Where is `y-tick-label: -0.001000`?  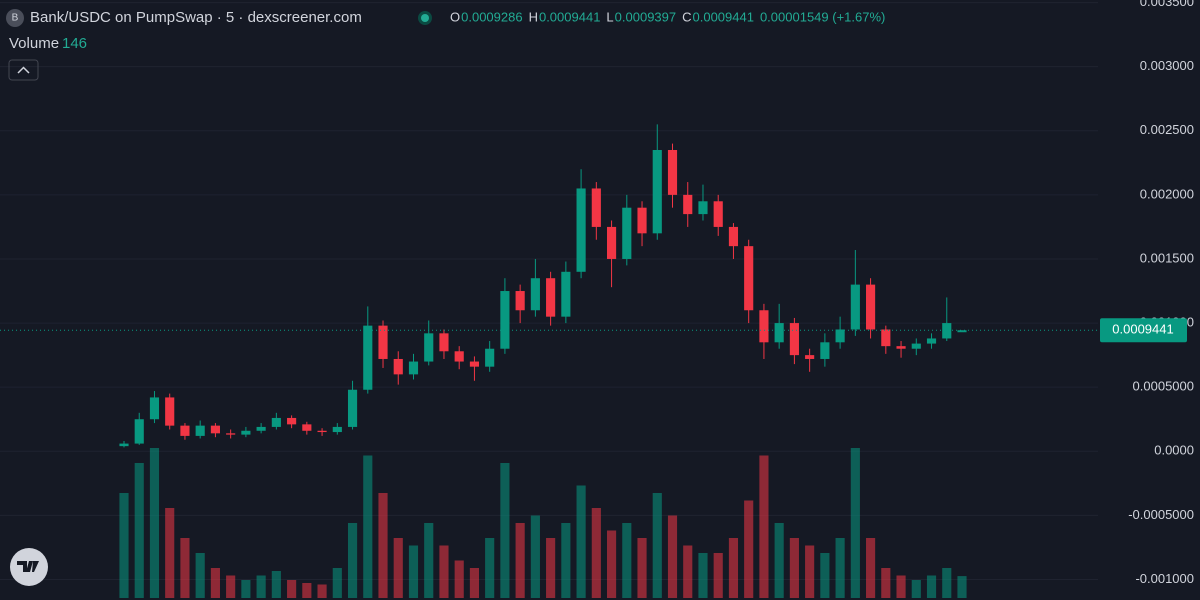 y-tick-label: -0.001000 is located at coordinates (1164, 578).